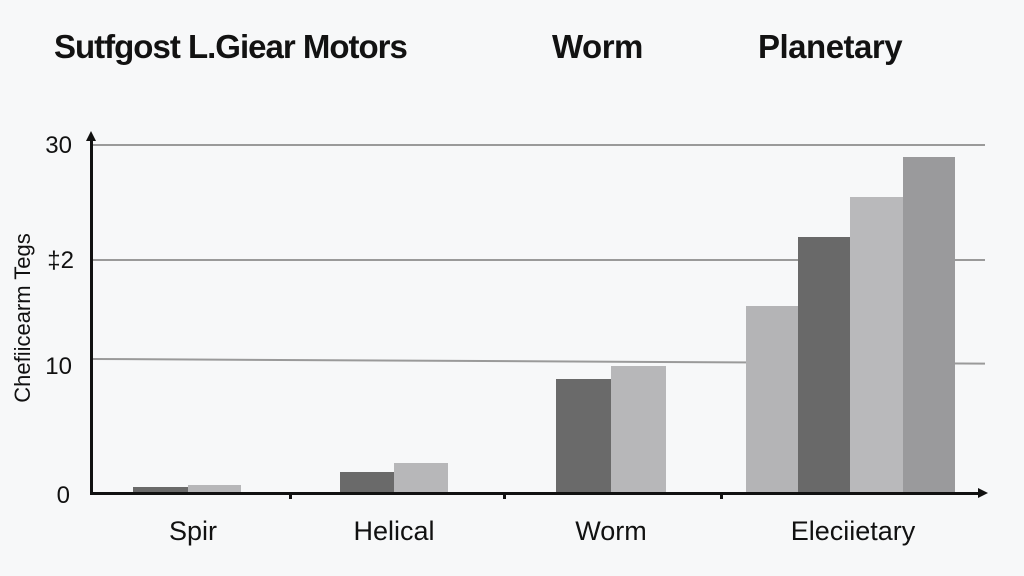 This screenshot has width=1024, height=576. What do you see at coordinates (394, 531) in the screenshot?
I see `x-label-helical: Helical` at bounding box center [394, 531].